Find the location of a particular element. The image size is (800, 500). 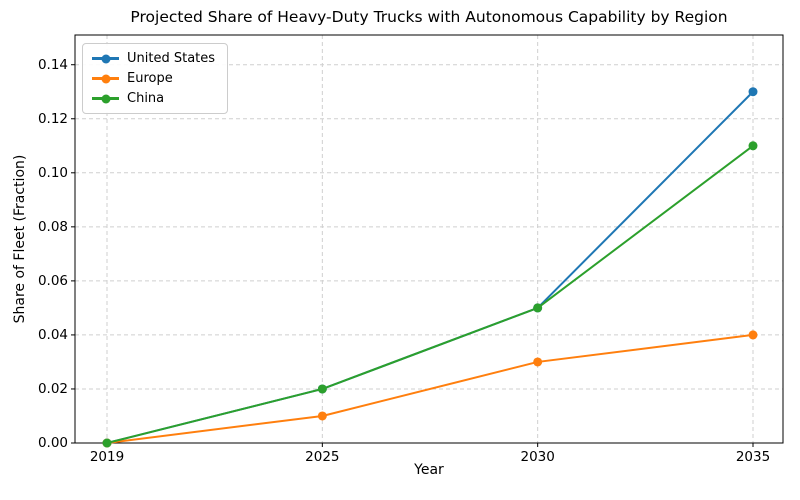

legend: United States Europe China is located at coordinates (155, 78).